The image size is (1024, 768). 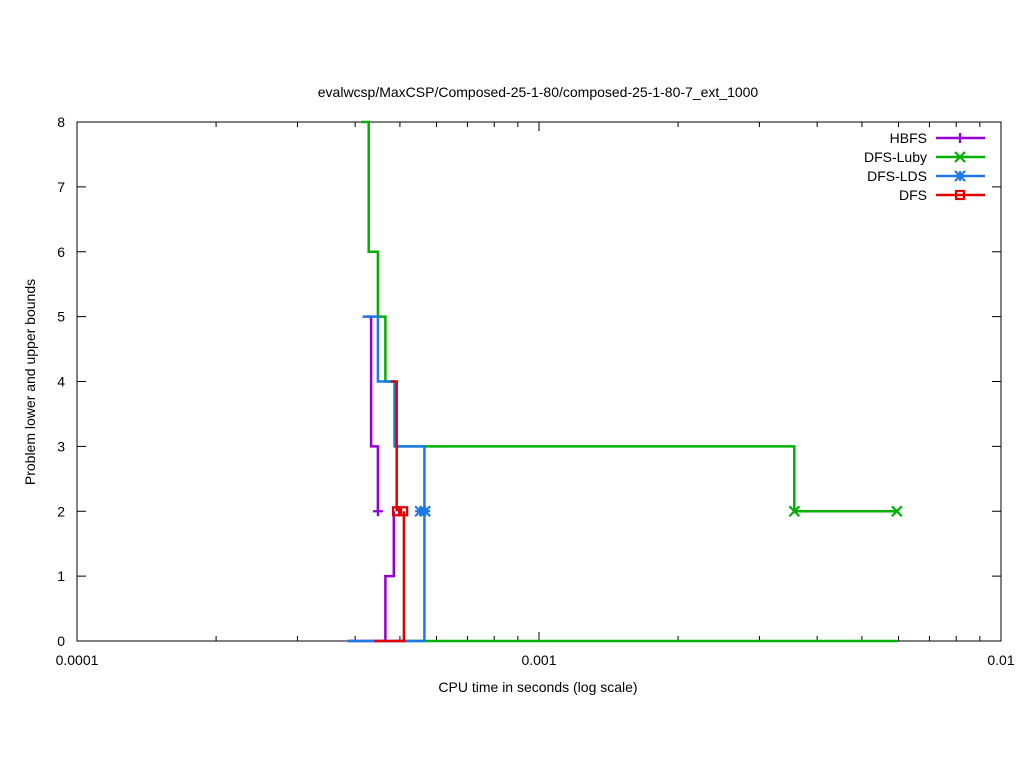 What do you see at coordinates (960, 138) in the screenshot?
I see `legend-marker-hbfs` at bounding box center [960, 138].